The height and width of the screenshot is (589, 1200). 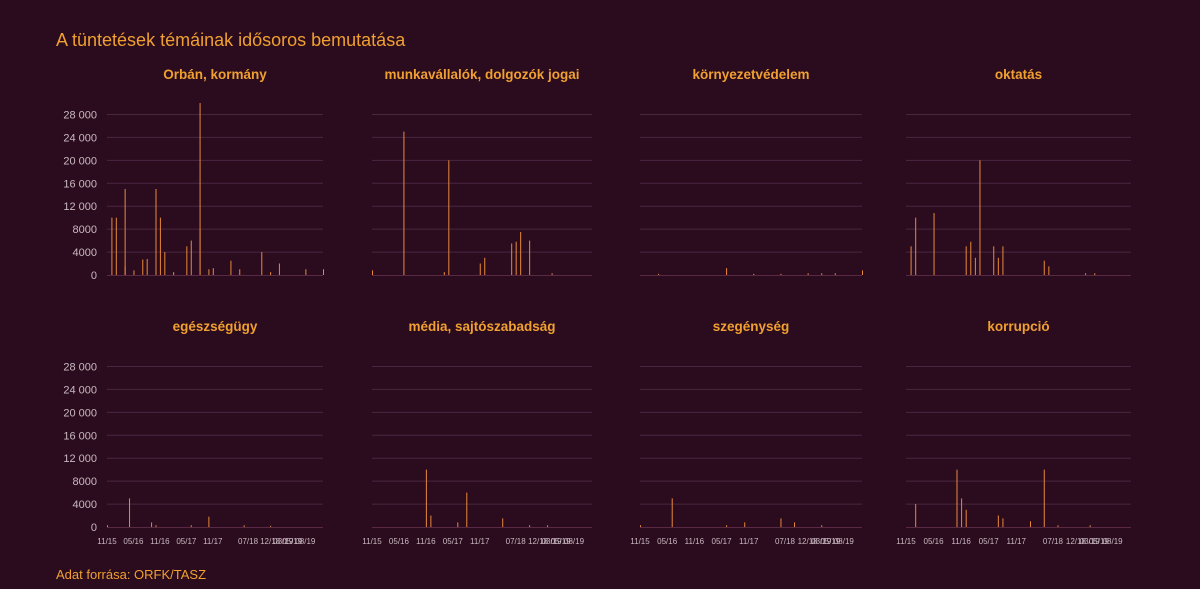 I want to click on panel-title: egészségügy, so click(x=215, y=326).